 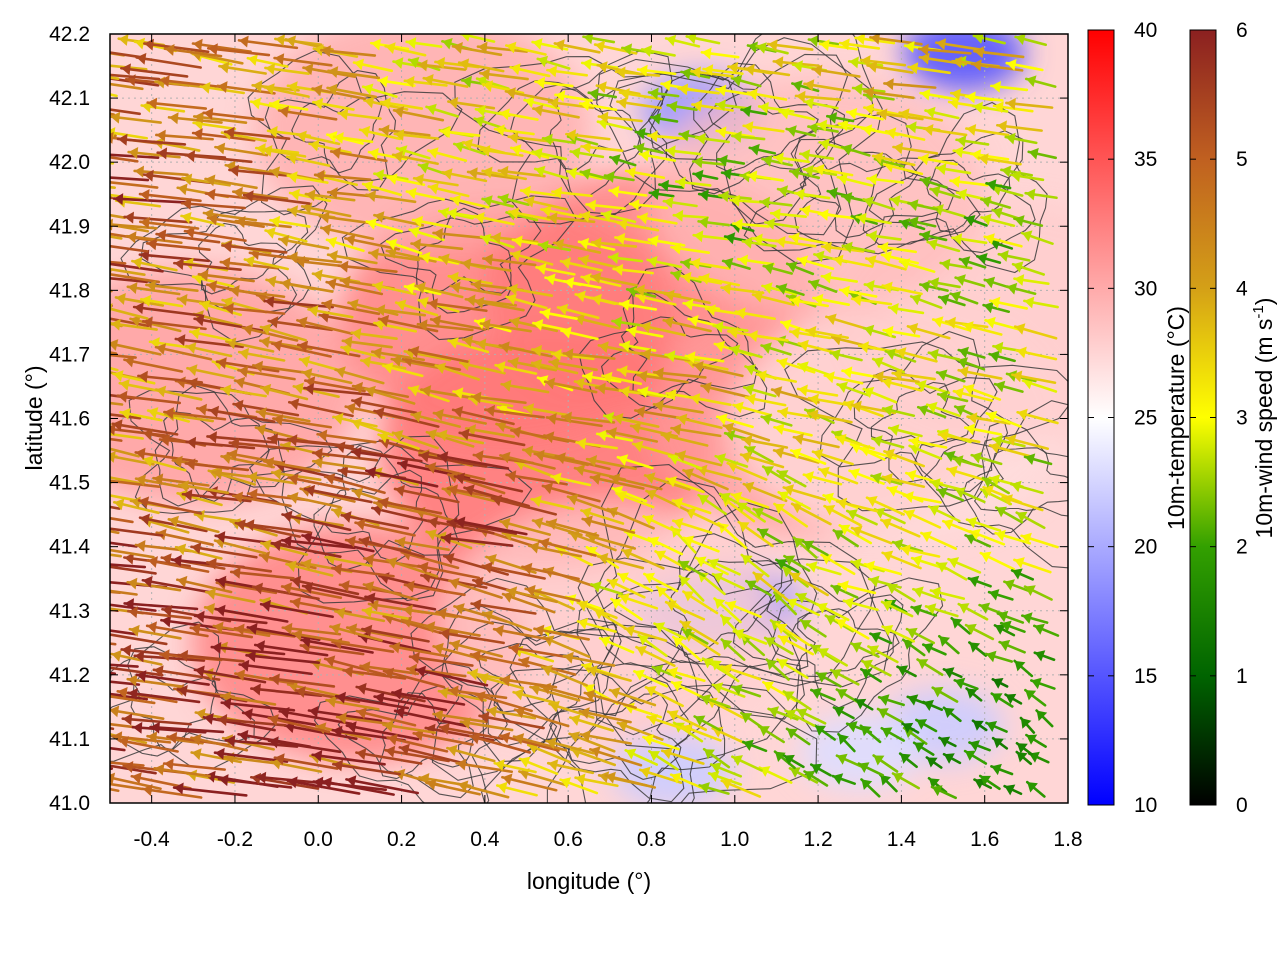 What do you see at coordinates (69, 34) in the screenshot?
I see `y-tick-label: 42.2` at bounding box center [69, 34].